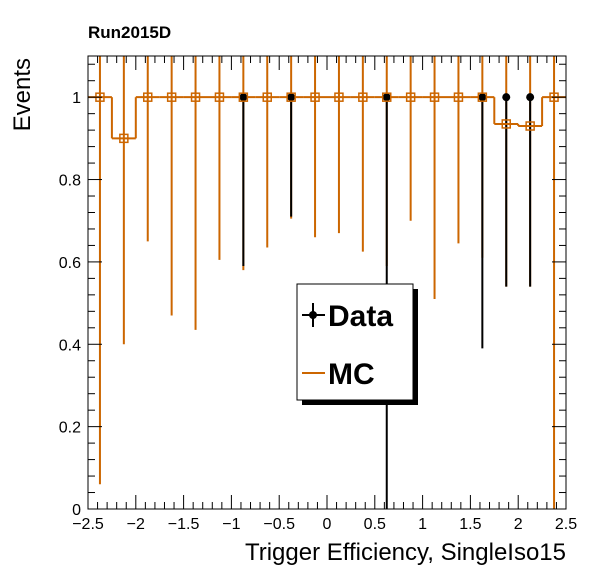 This screenshot has height=572, width=596. I want to click on x-tick-label: −0.5, so click(279, 524).